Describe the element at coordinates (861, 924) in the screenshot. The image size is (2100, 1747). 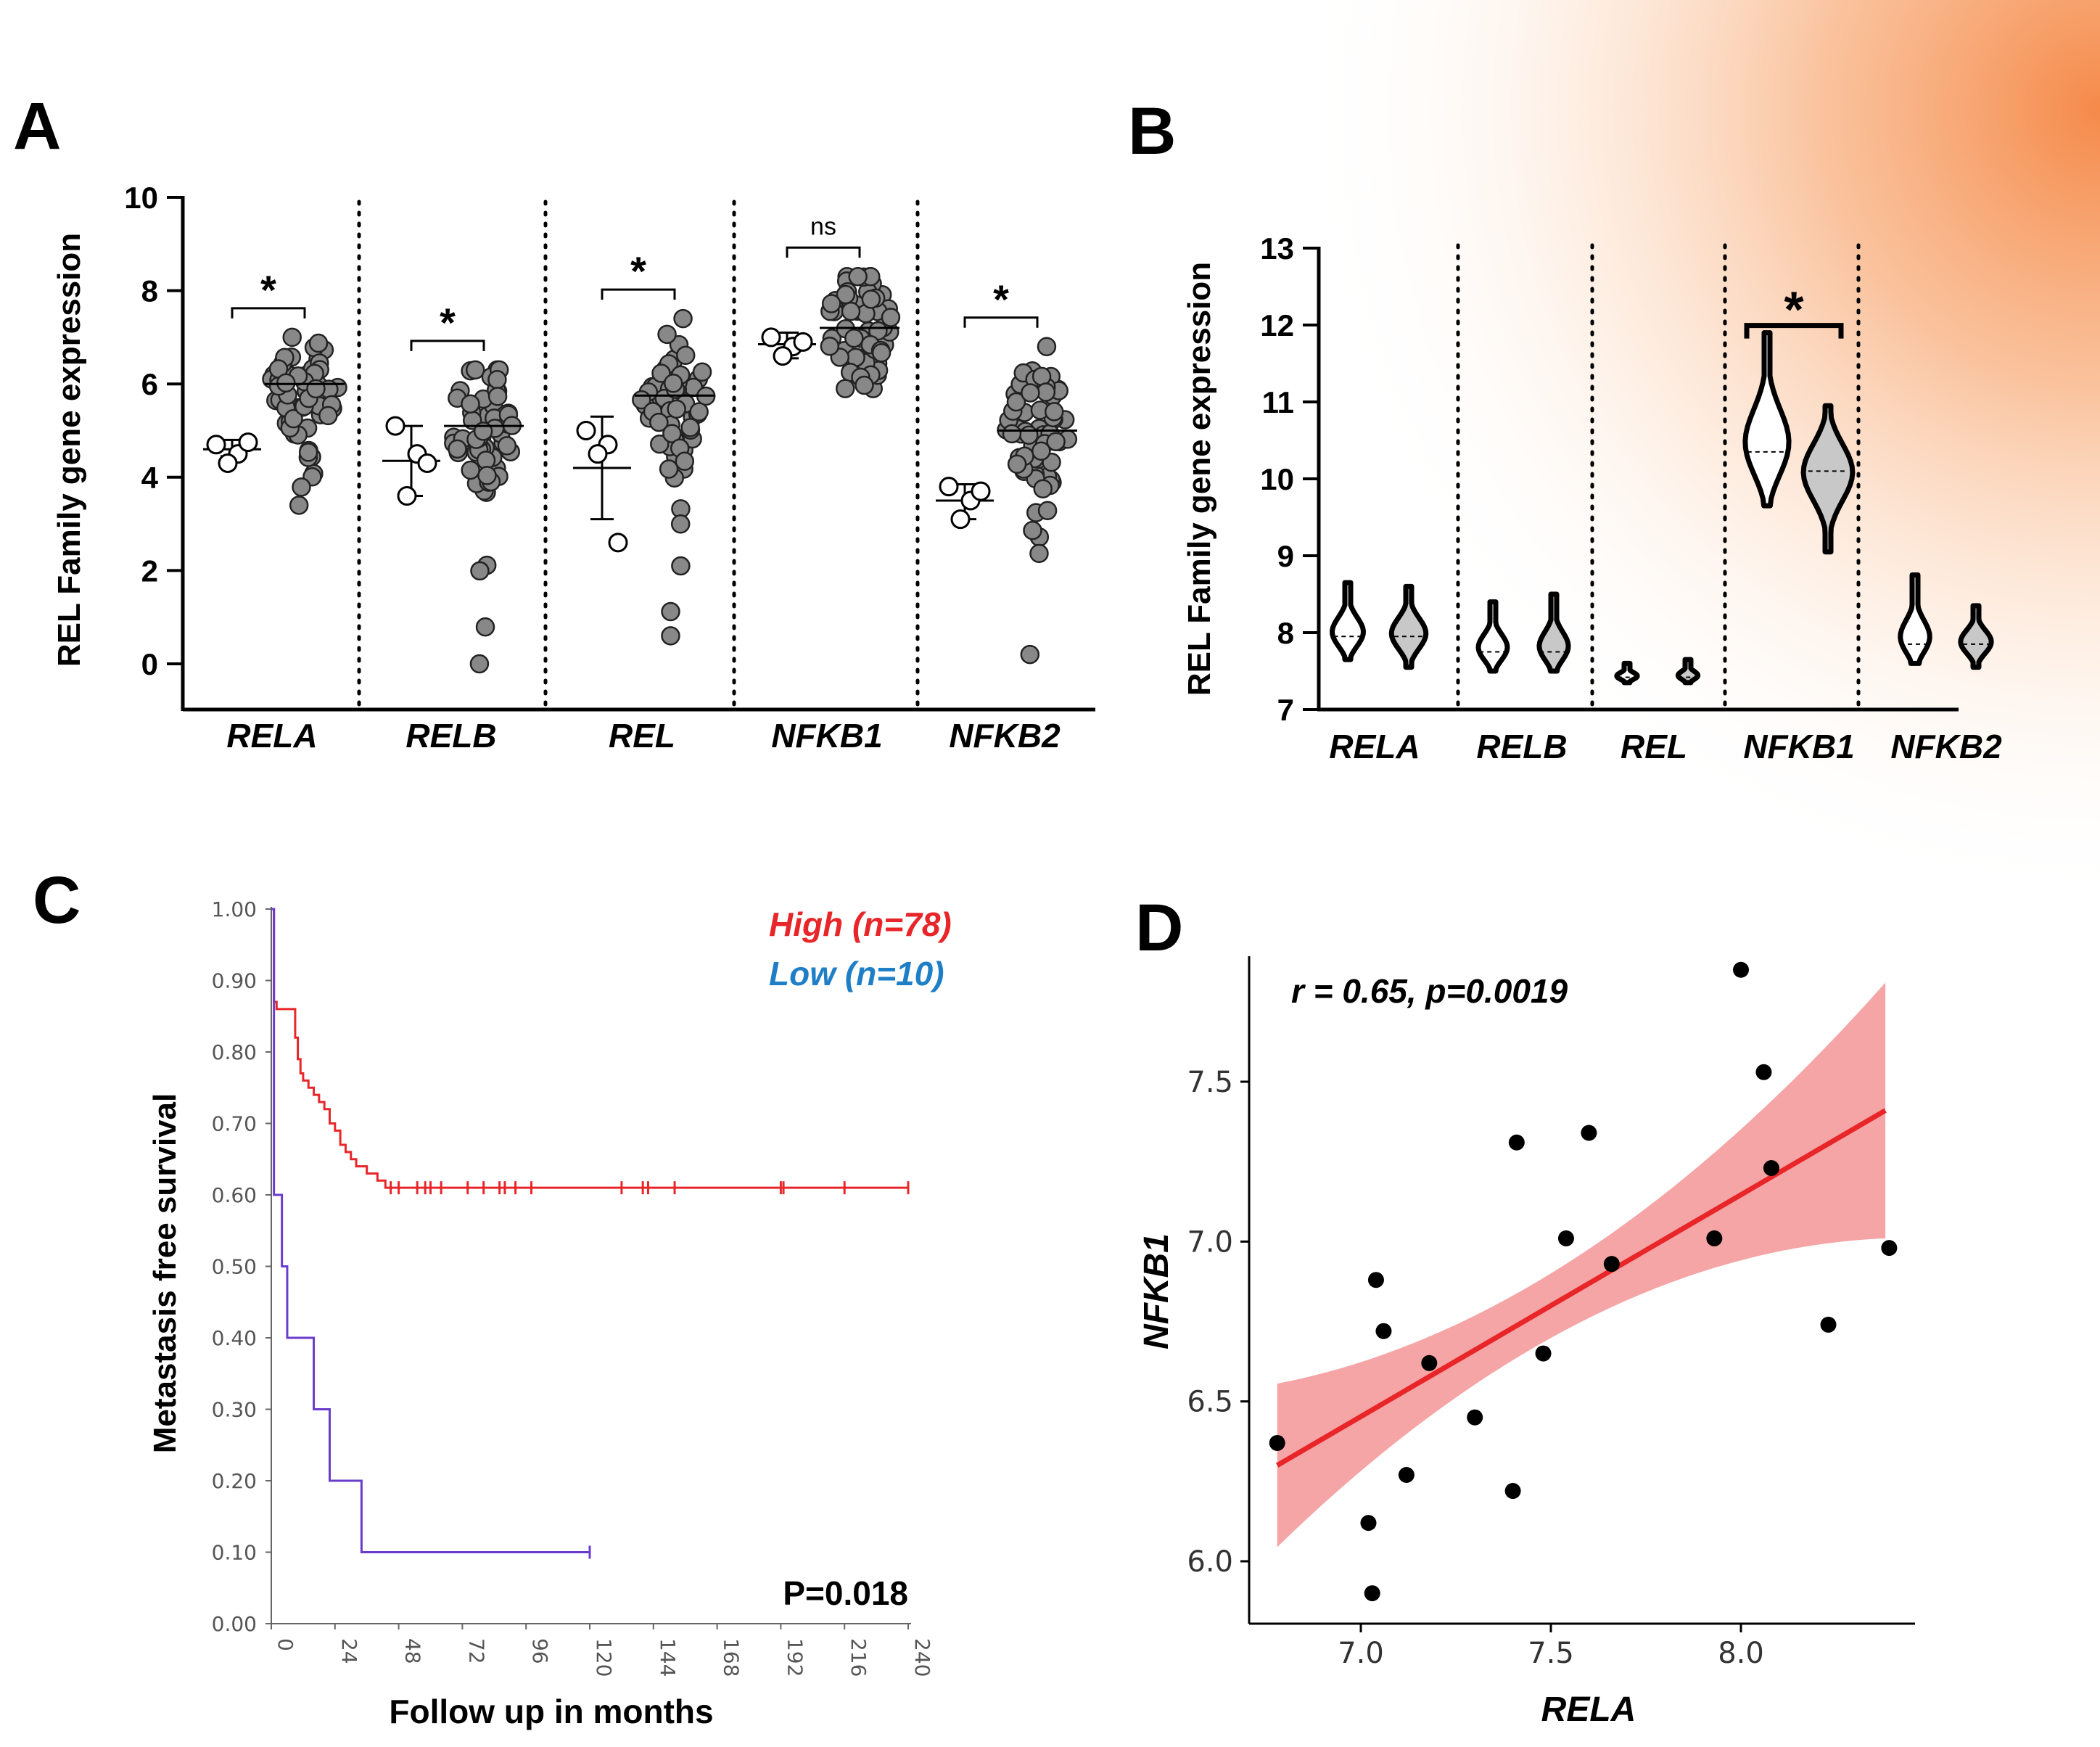
I see `legend-high: High (n=78)` at that location.